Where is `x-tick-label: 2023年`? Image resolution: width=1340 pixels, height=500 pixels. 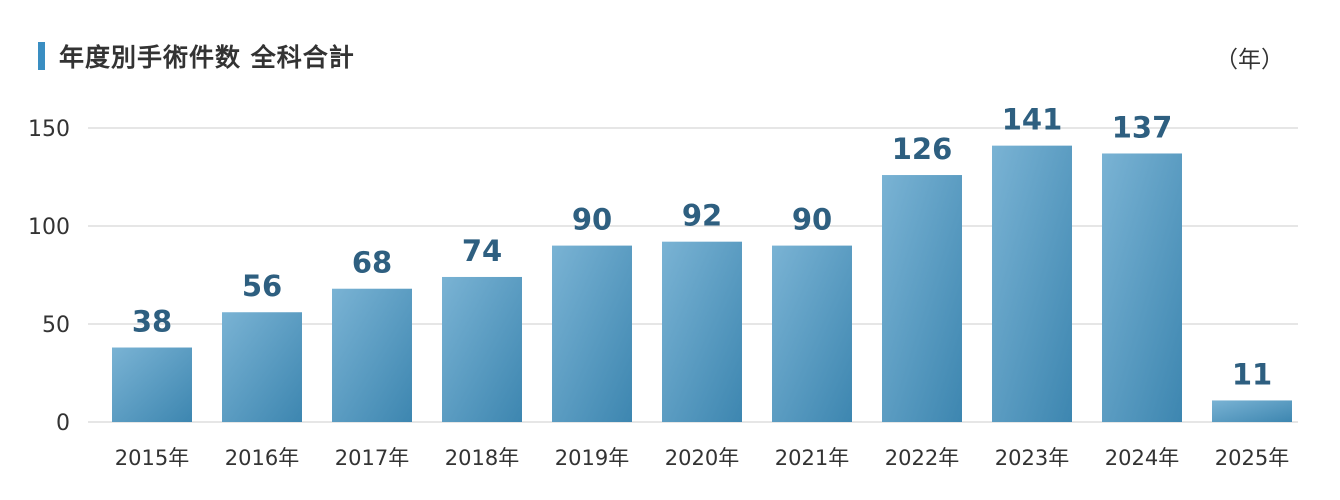
x-tick-label: 2023年 is located at coordinates (1032, 458).